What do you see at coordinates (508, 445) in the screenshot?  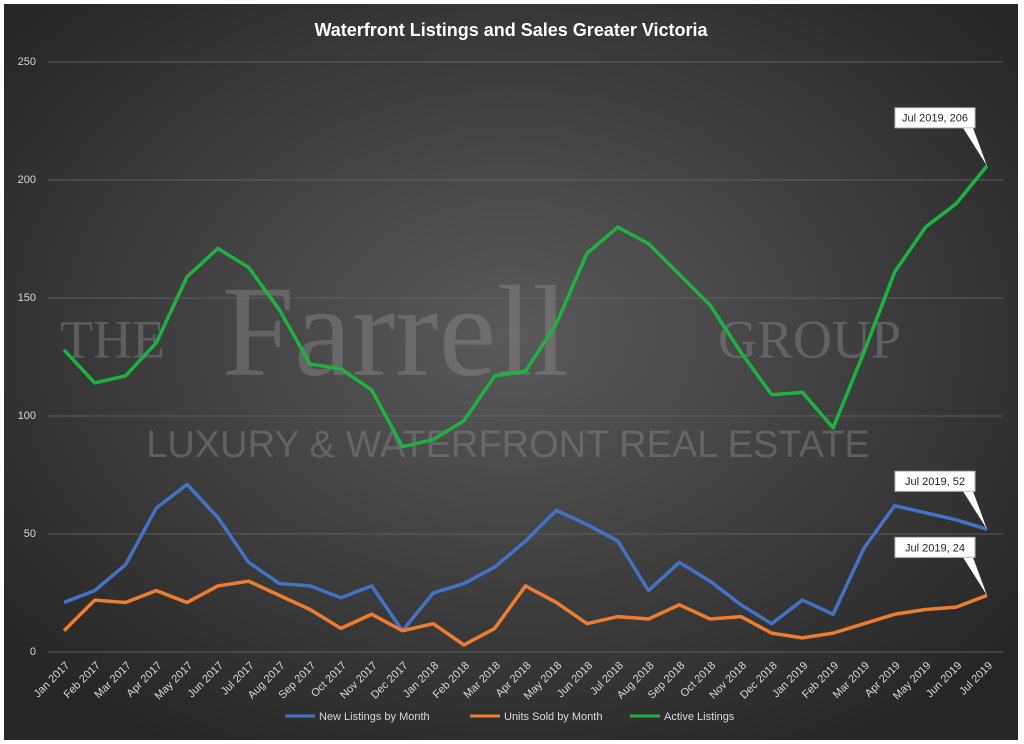 I see `watermark-text: LUXURY & WATERFRONT REAL ESTATE` at bounding box center [508, 445].